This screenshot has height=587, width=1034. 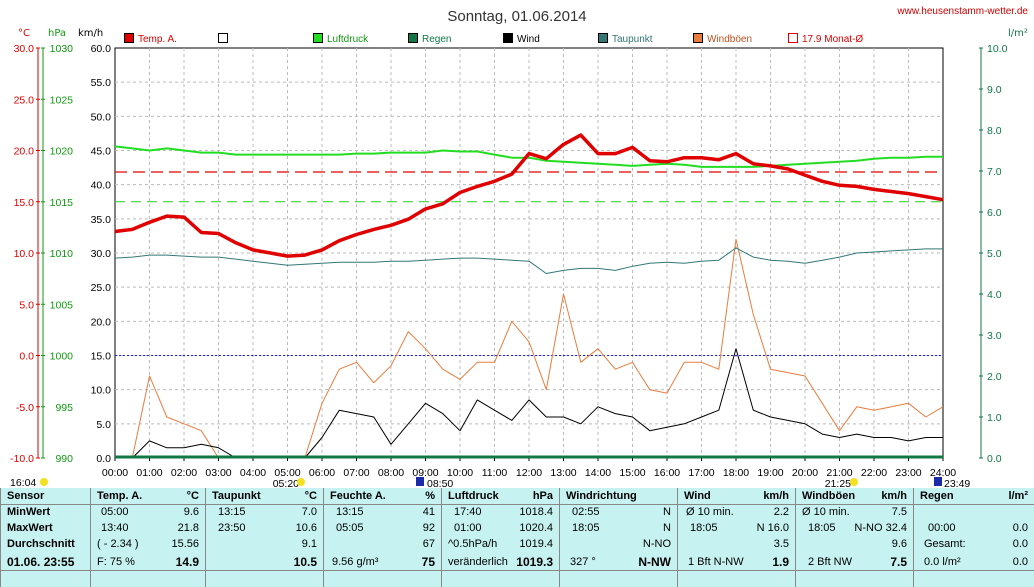 What do you see at coordinates (218, 473) in the screenshot?
I see `hour-tick-label: 03:00` at bounding box center [218, 473].